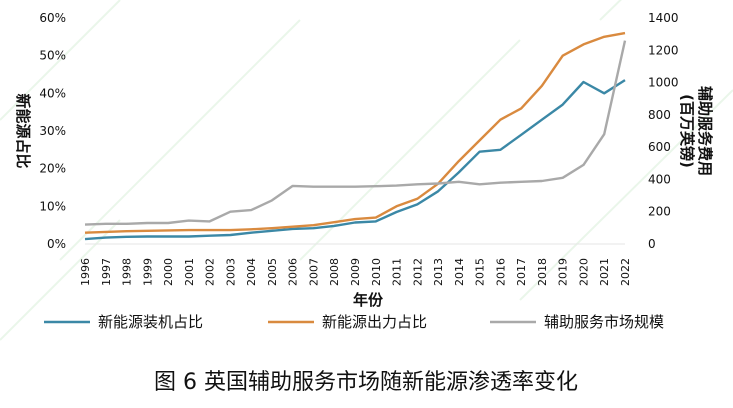  I want to click on x-tick-label: 2006, so click(293, 272).